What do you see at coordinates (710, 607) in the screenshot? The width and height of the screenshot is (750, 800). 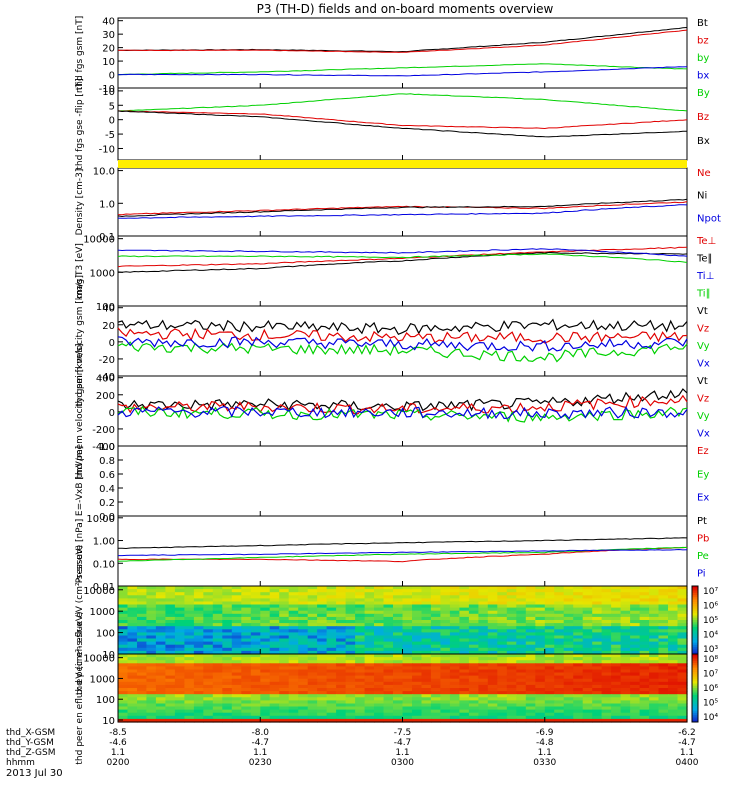 I see `colorbar-label: 10⁶` at bounding box center [710, 607].